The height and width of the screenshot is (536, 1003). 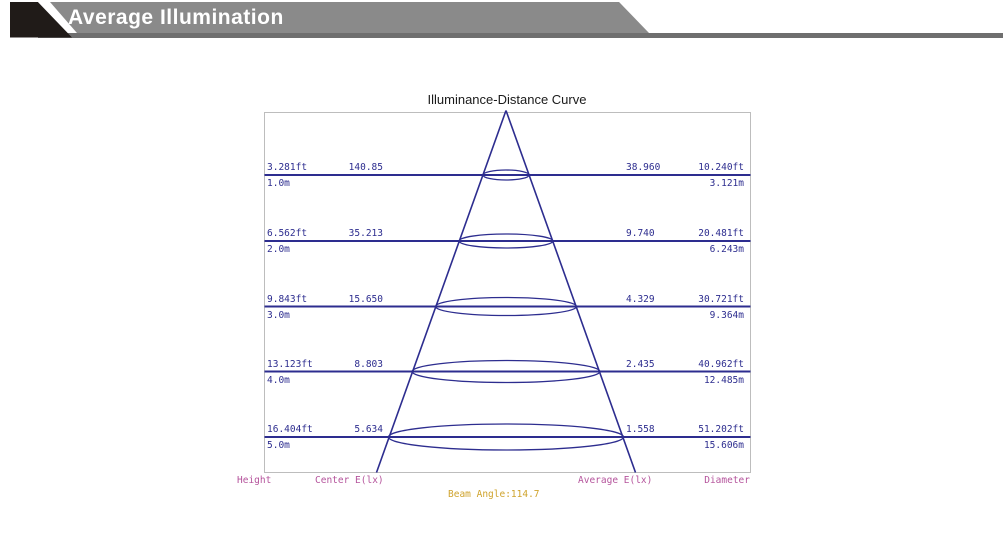 What do you see at coordinates (278, 183) in the screenshot?
I see `height-m-value: 1.0m` at bounding box center [278, 183].